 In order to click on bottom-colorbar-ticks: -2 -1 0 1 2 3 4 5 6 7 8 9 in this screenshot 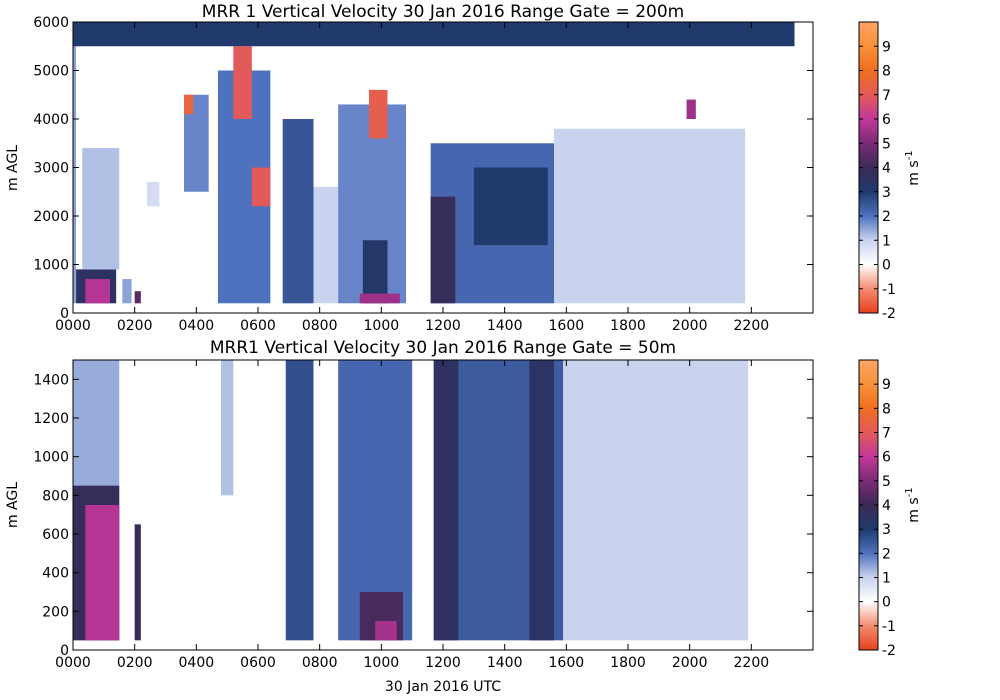, I will do `click(877, 518)`.